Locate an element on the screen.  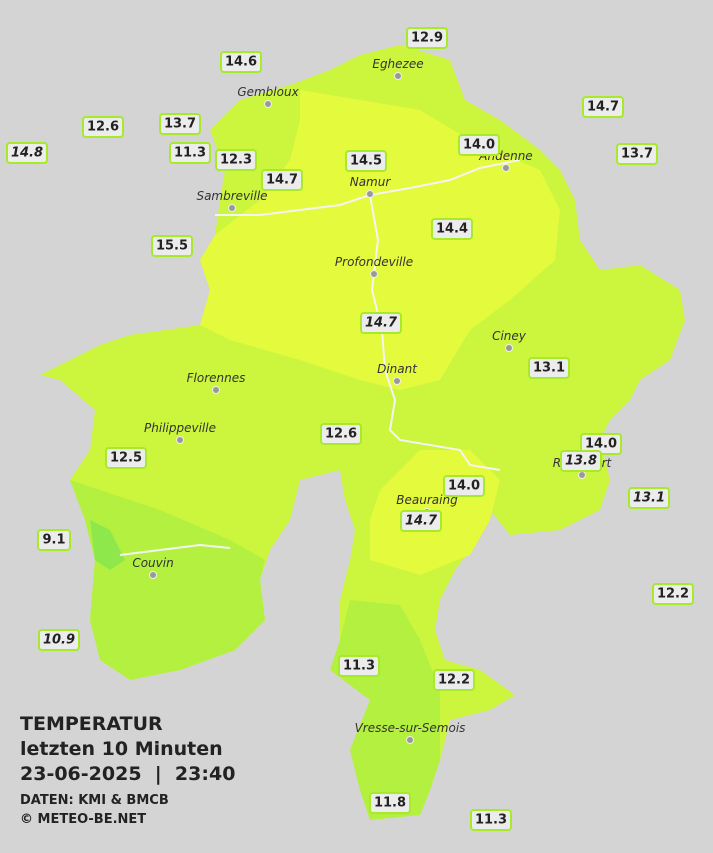
station-temp: 13.8 is located at coordinates (581, 461).